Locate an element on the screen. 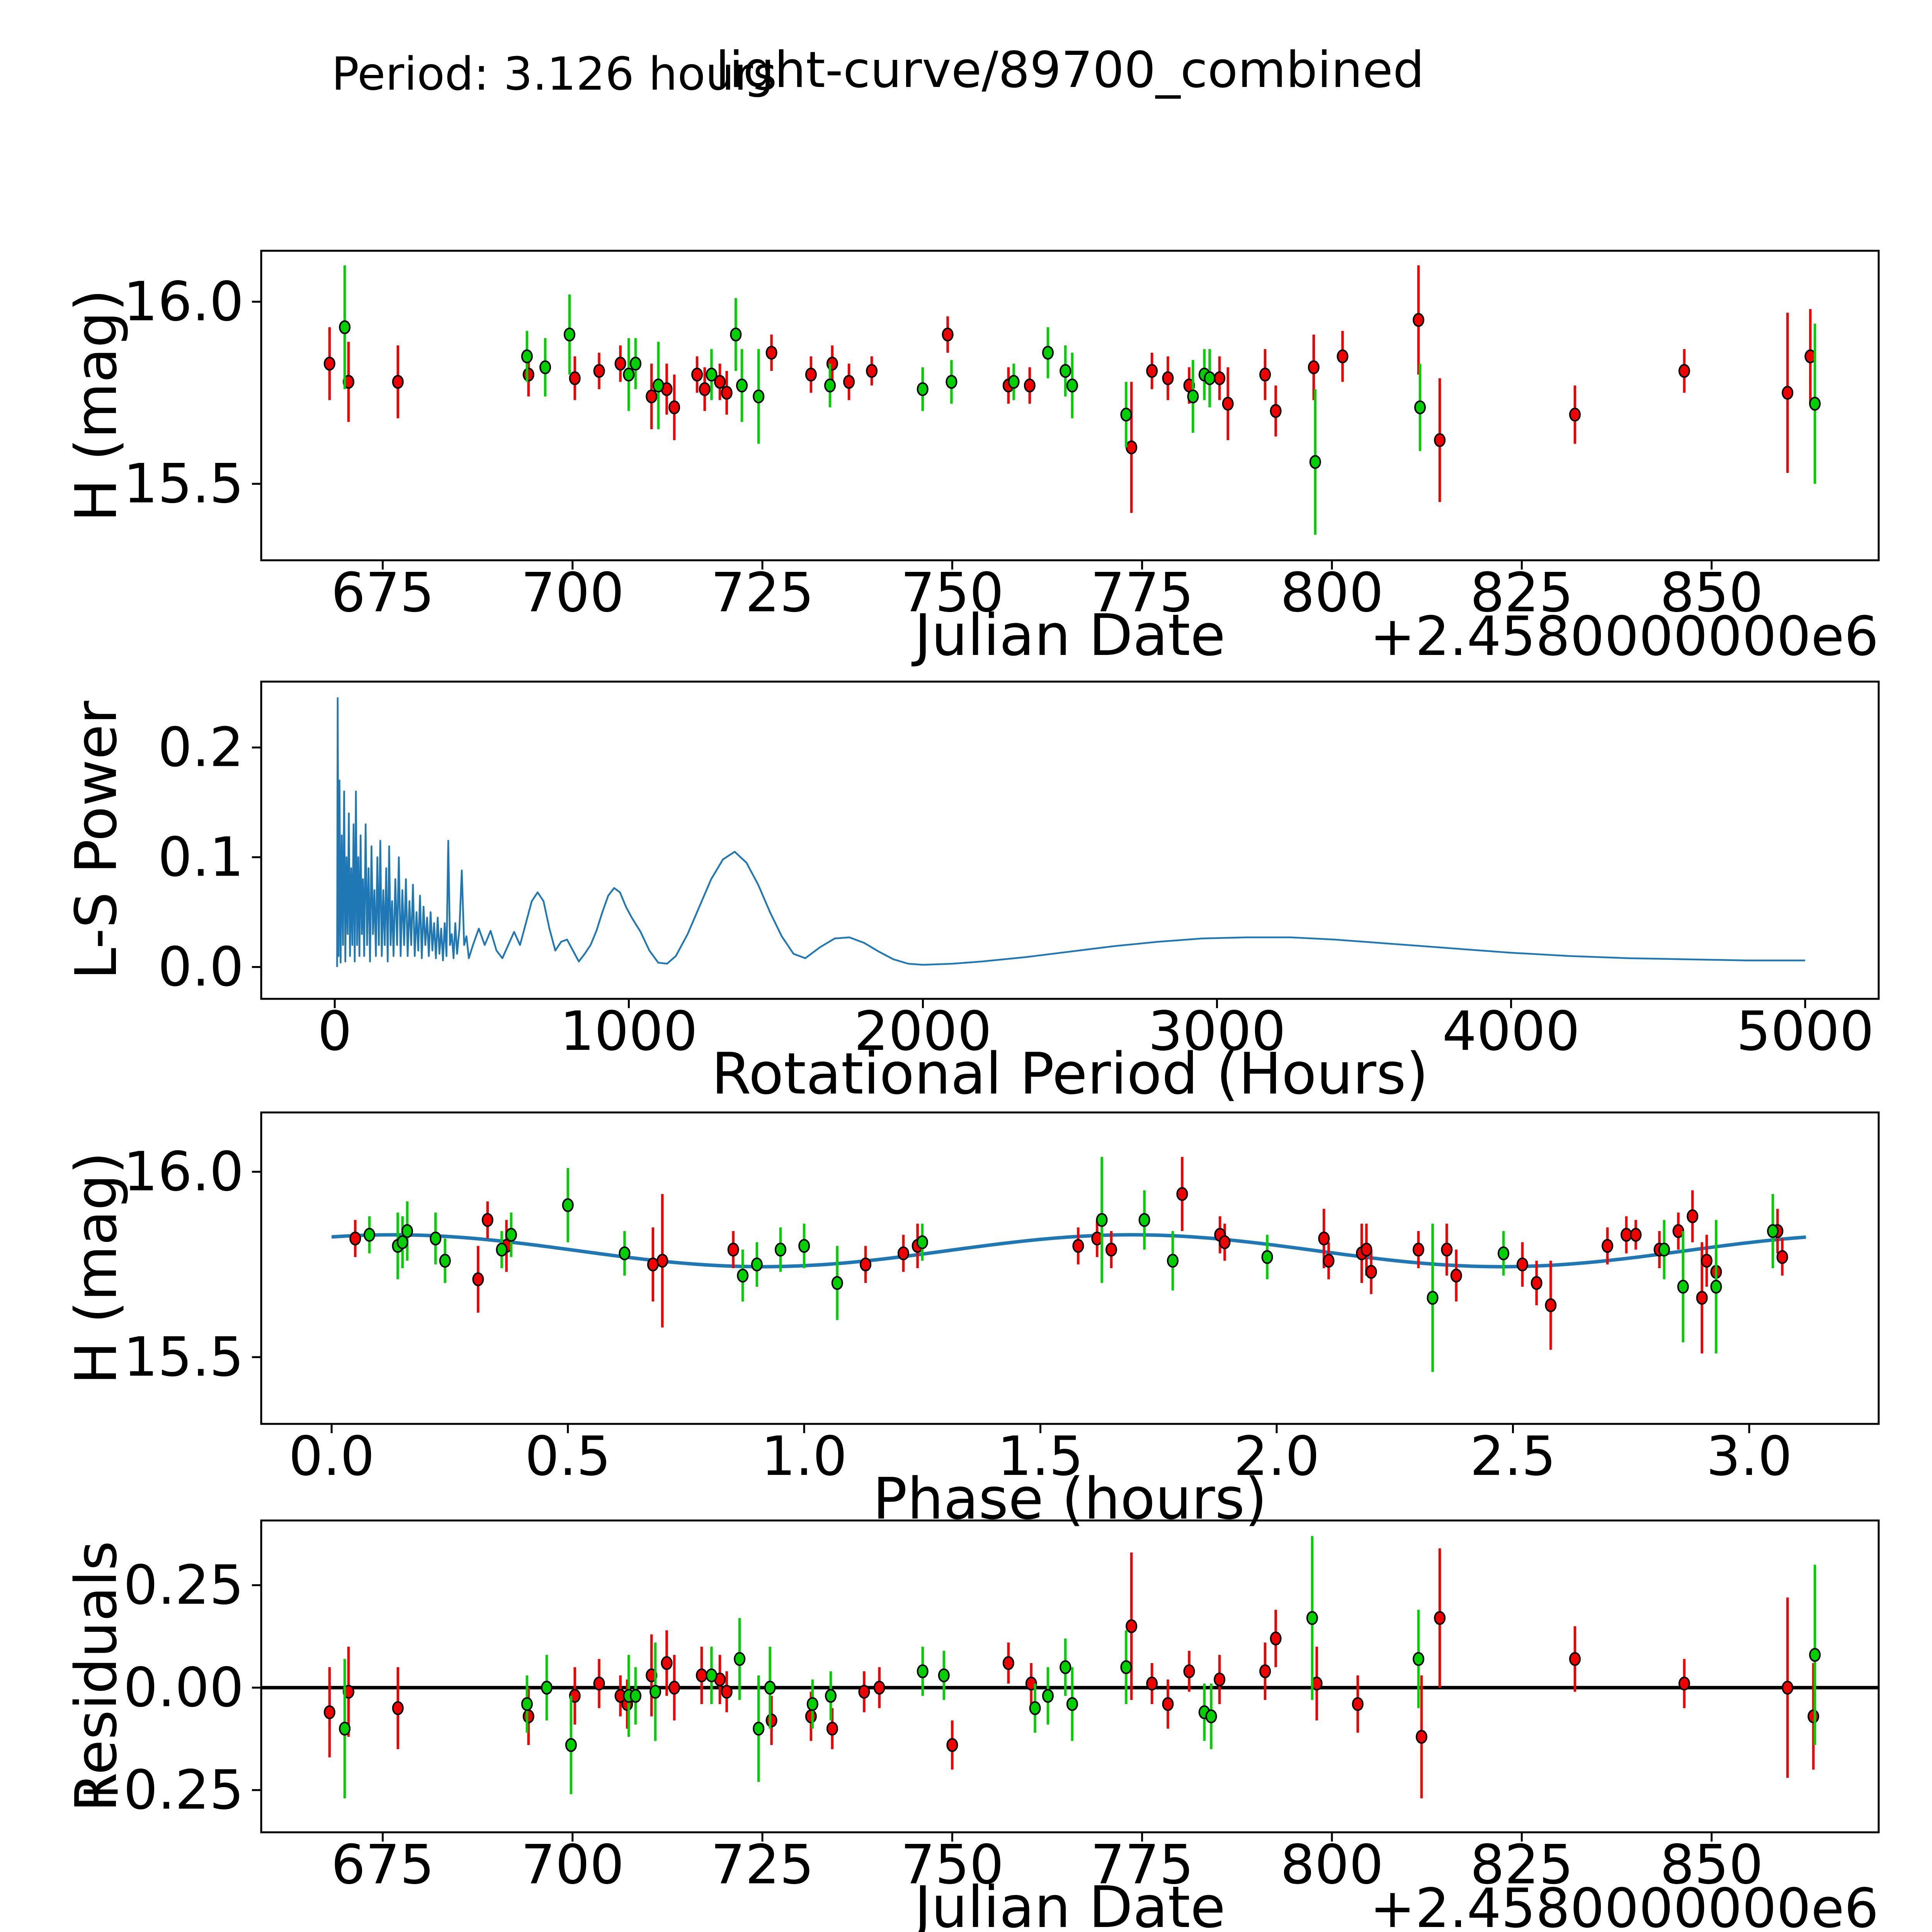 The height and width of the screenshot is (1932, 1932). axes-frame is located at coordinates (1070, 406).